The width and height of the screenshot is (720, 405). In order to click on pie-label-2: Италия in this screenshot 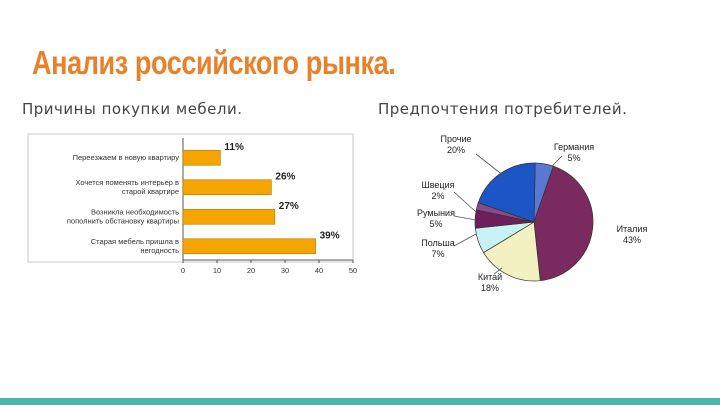, I will do `click(632, 229)`.